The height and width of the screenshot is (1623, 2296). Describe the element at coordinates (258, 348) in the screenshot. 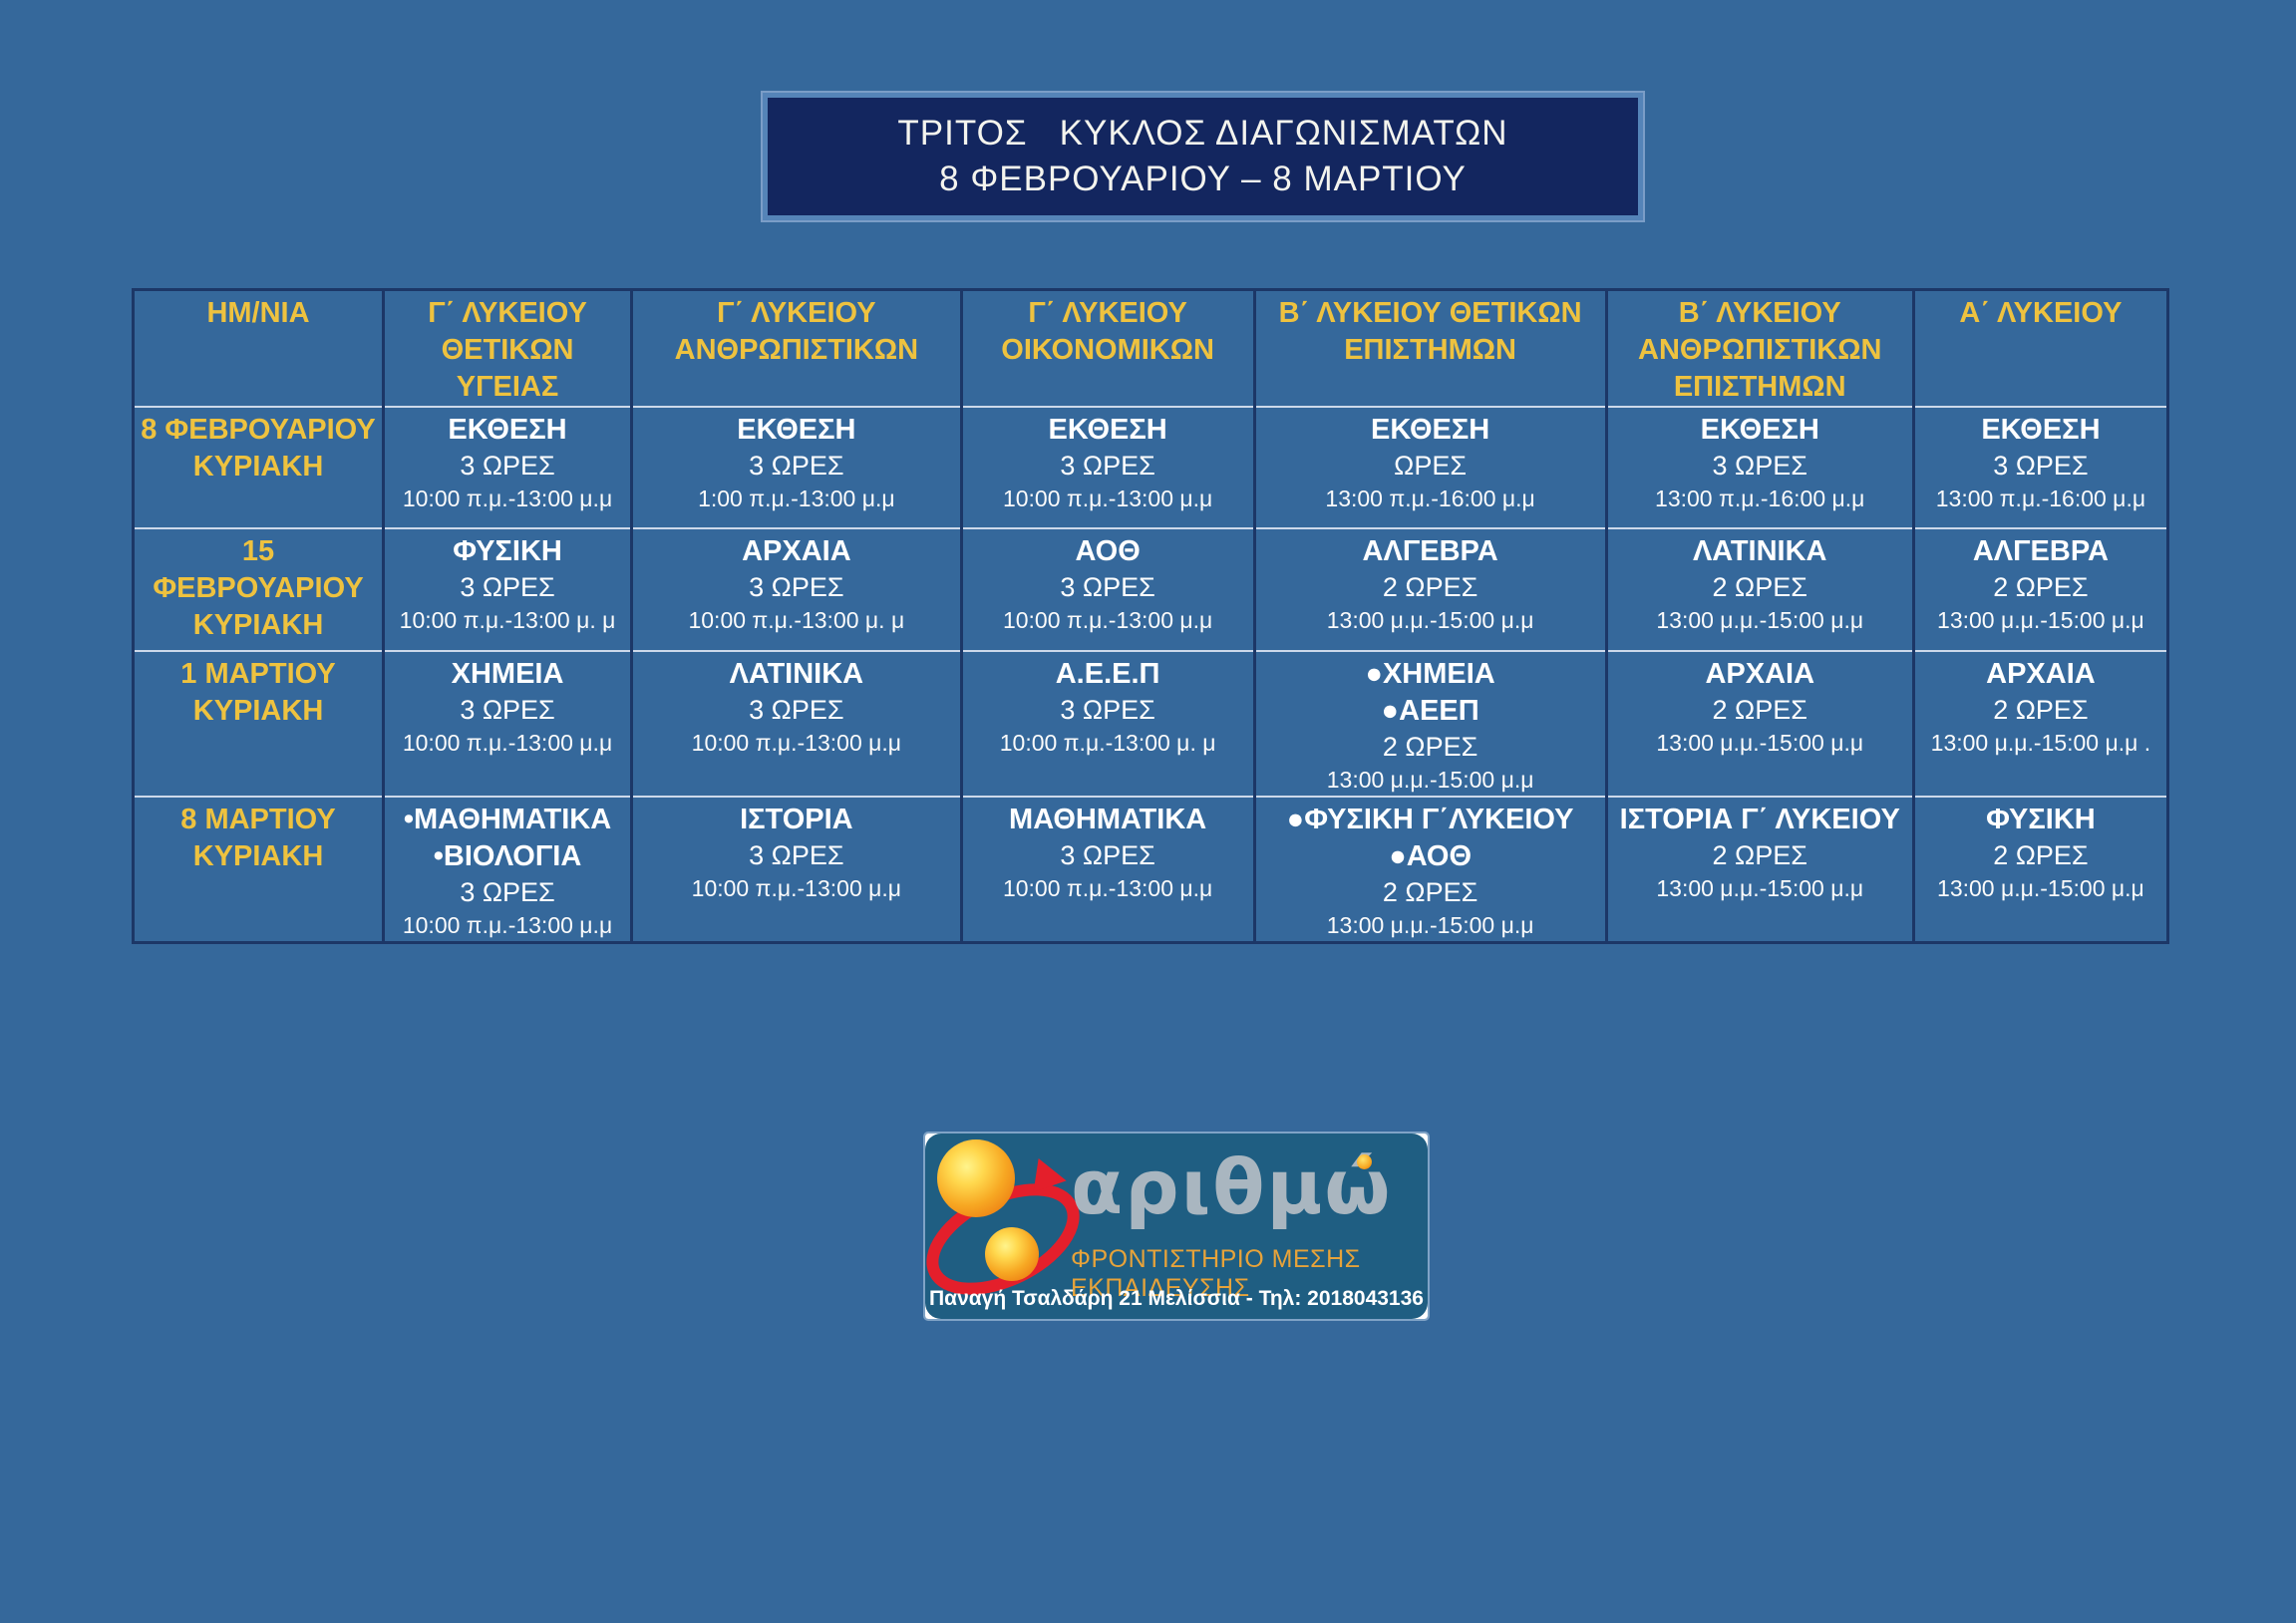

I see `header-cell-date: ΗΜ/ΝΙΑ` at that location.